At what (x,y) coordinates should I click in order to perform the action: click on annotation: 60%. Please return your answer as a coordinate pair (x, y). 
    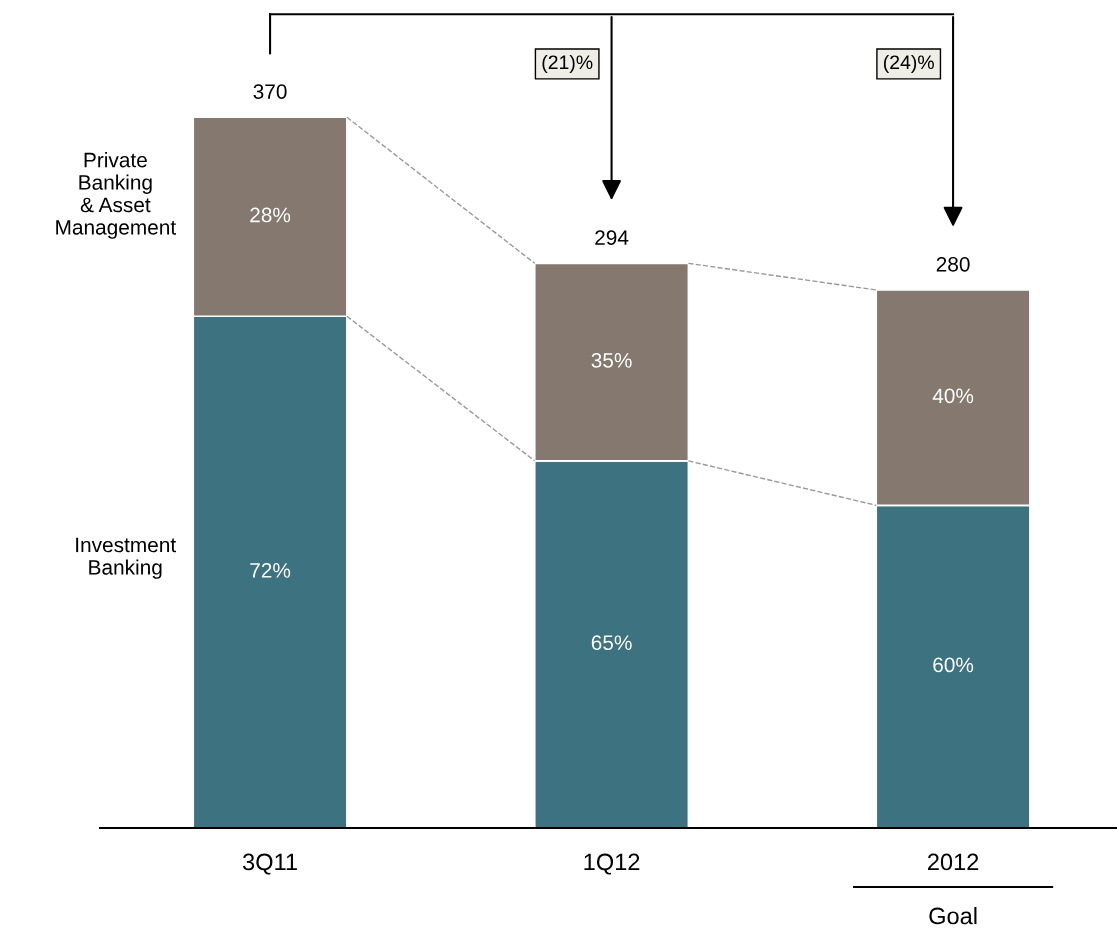
    Looking at the image, I should click on (953, 665).